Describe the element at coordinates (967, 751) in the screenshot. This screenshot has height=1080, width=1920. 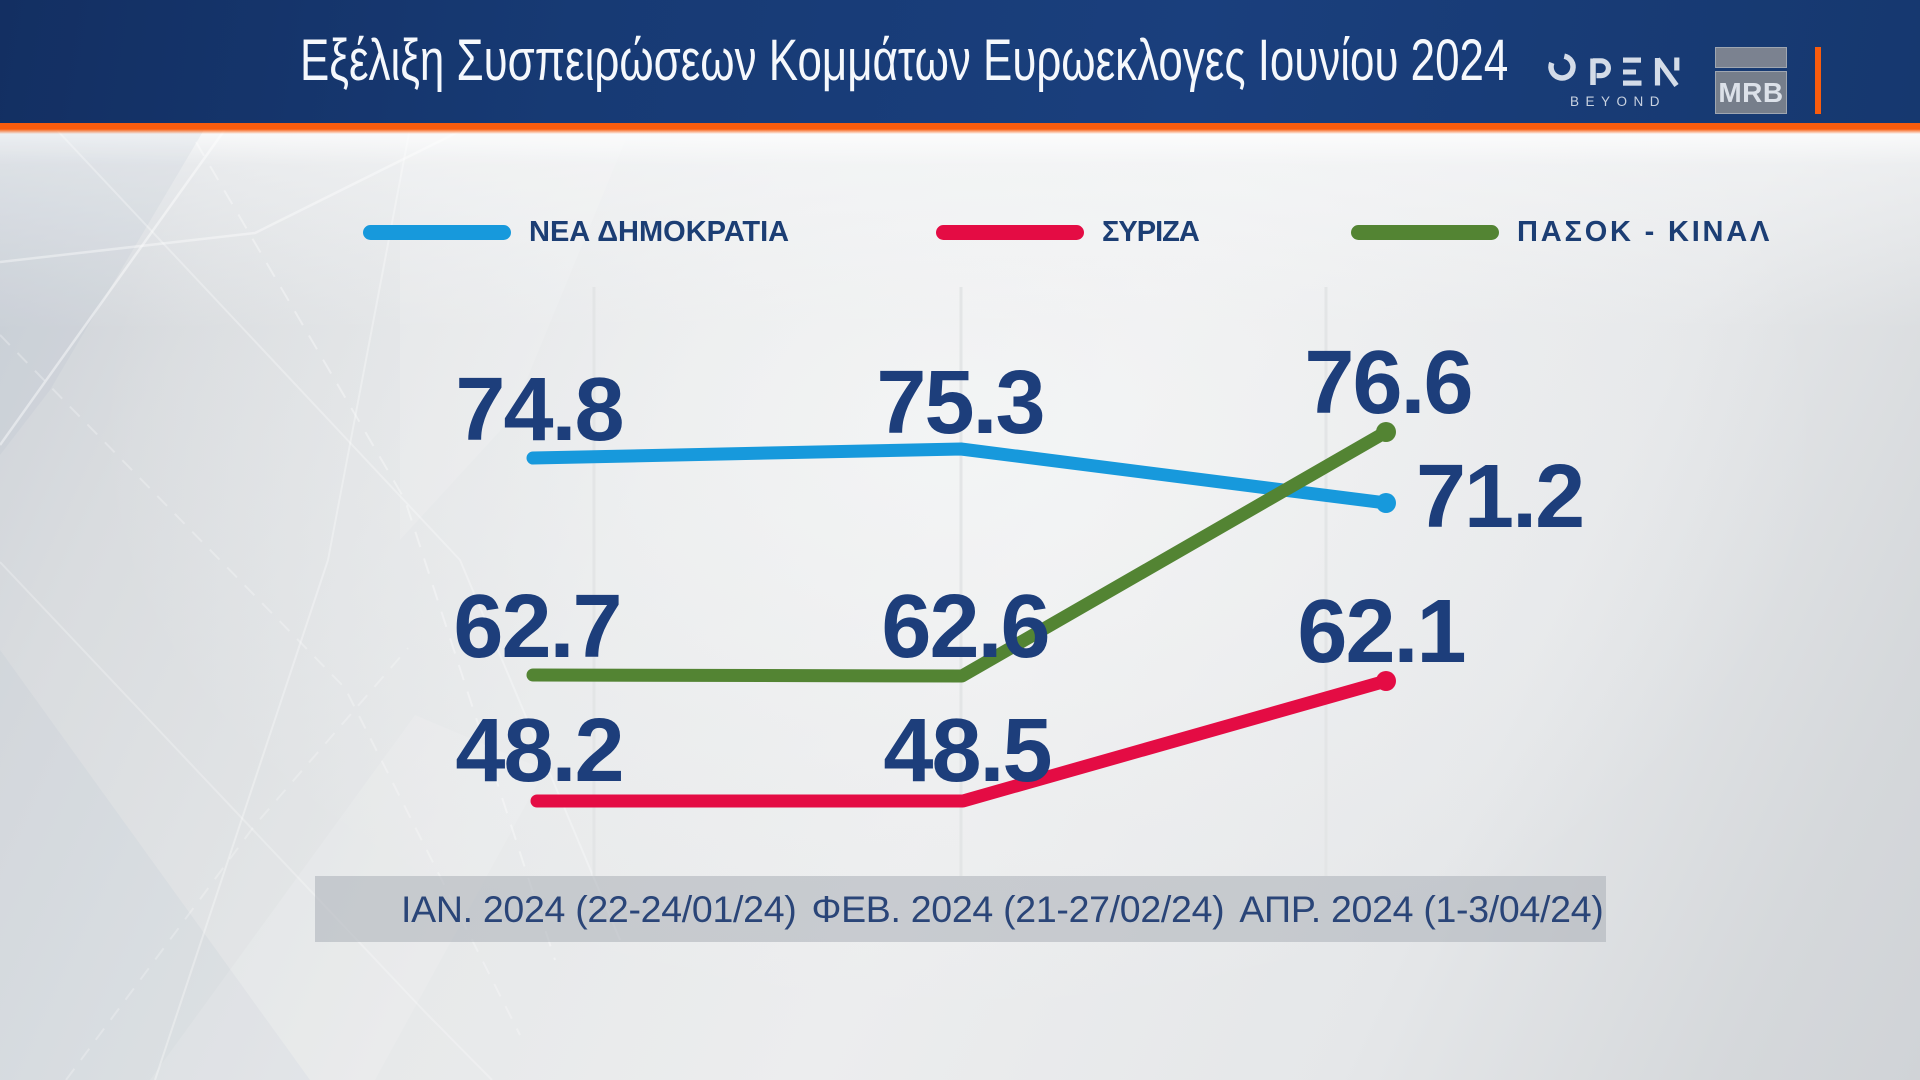
I see `value-label-συριζα-1: 48.5` at that location.